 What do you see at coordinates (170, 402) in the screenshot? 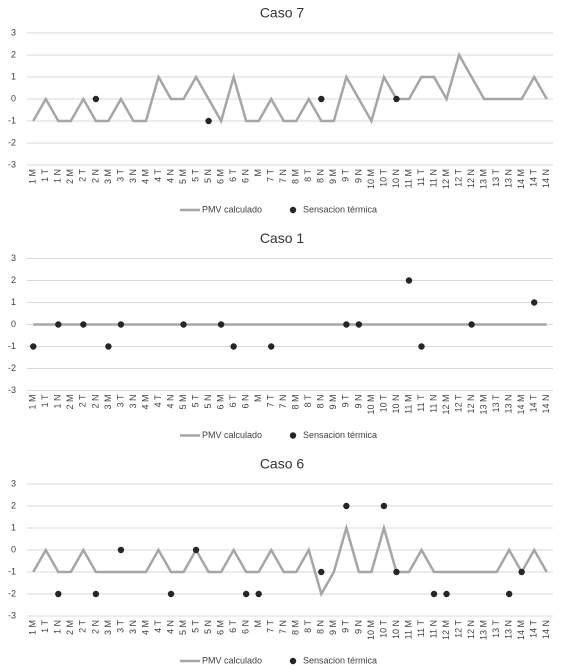
I see `x-tick-label: 4 N` at bounding box center [170, 402].